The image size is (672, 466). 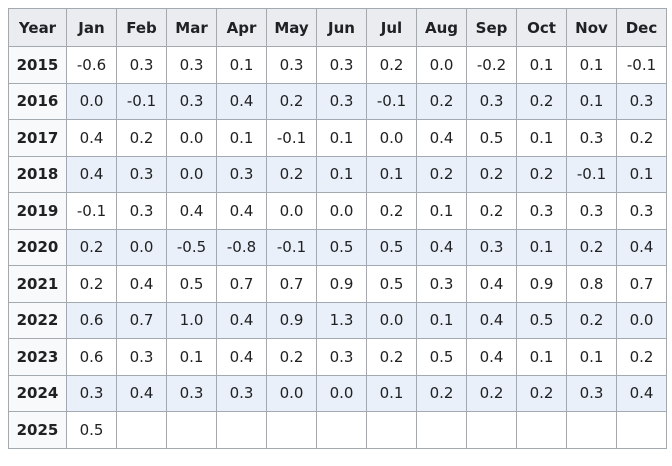 What do you see at coordinates (191, 247) in the screenshot?
I see `cell: -0.5` at bounding box center [191, 247].